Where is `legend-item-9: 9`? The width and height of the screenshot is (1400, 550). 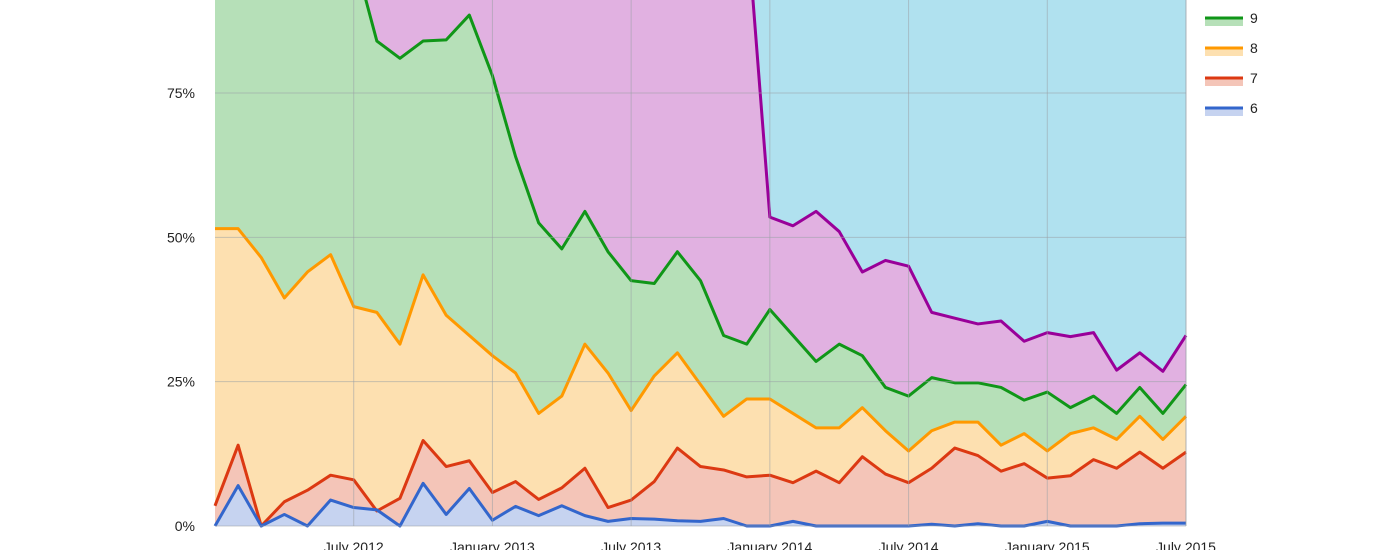 legend-item-9: 9 is located at coordinates (1231, 18).